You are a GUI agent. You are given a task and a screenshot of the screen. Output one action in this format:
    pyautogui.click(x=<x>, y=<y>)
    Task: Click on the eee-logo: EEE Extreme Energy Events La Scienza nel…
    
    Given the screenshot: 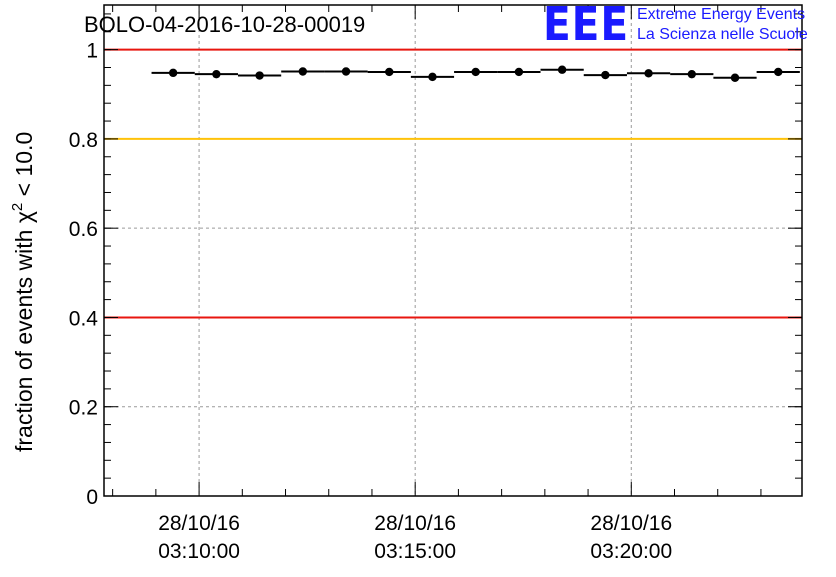 What is the action you would take?
    pyautogui.click(x=675, y=25)
    